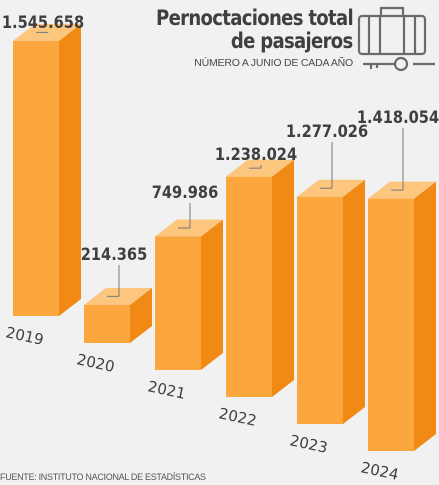 This screenshot has width=439, height=485. What do you see at coordinates (256, 154) in the screenshot?
I see `data-label: 1.238.024` at bounding box center [256, 154].